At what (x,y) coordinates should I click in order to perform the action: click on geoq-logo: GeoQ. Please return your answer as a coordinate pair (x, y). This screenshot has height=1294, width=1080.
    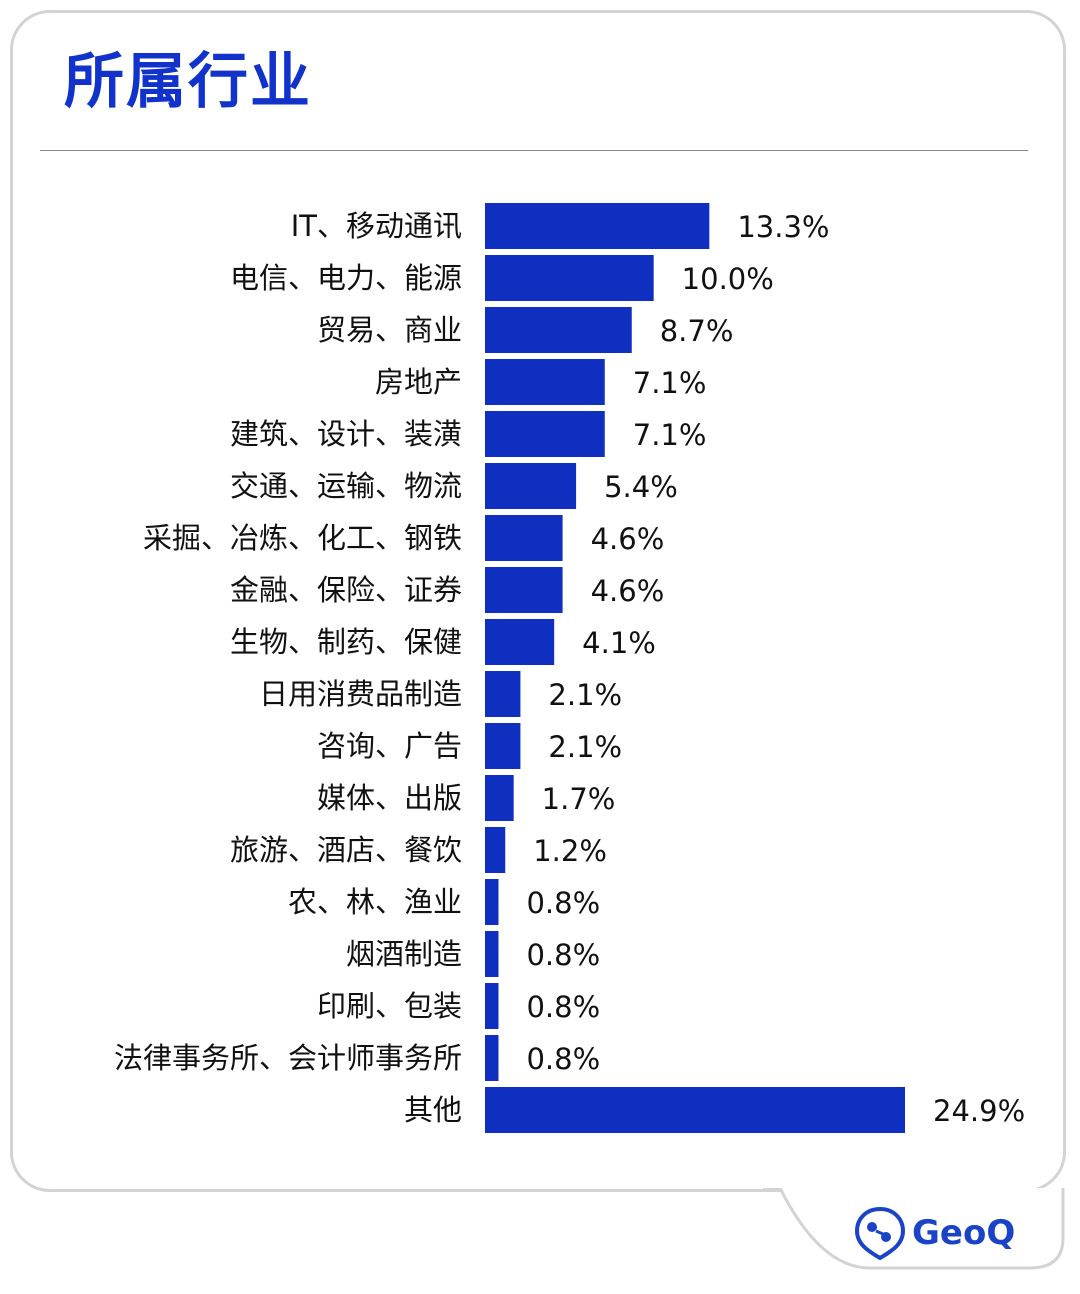
    Looking at the image, I should click on (934, 1233).